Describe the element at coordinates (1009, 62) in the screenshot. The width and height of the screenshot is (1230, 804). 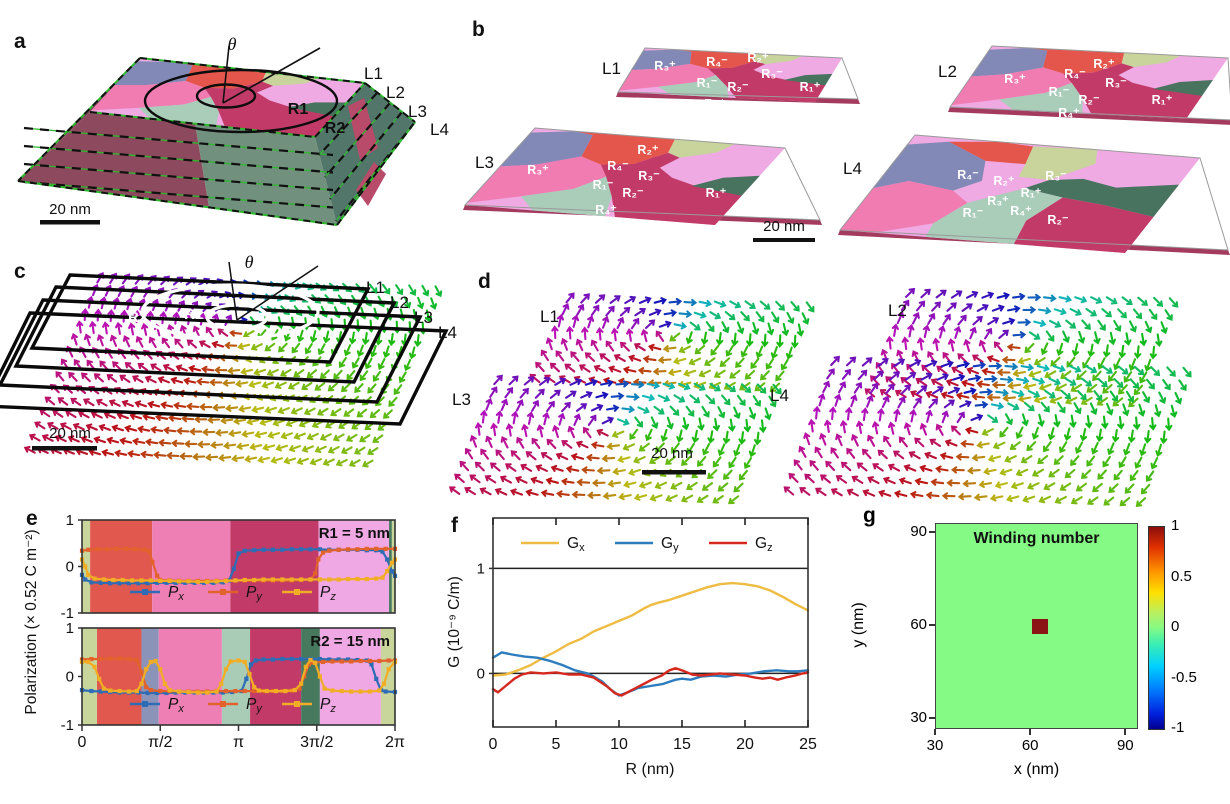
I see `domain-bluegray` at that location.